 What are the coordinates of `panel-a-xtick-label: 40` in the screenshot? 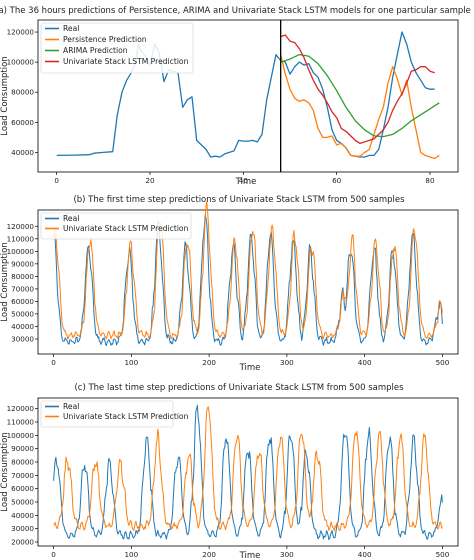 It's located at (244, 180).